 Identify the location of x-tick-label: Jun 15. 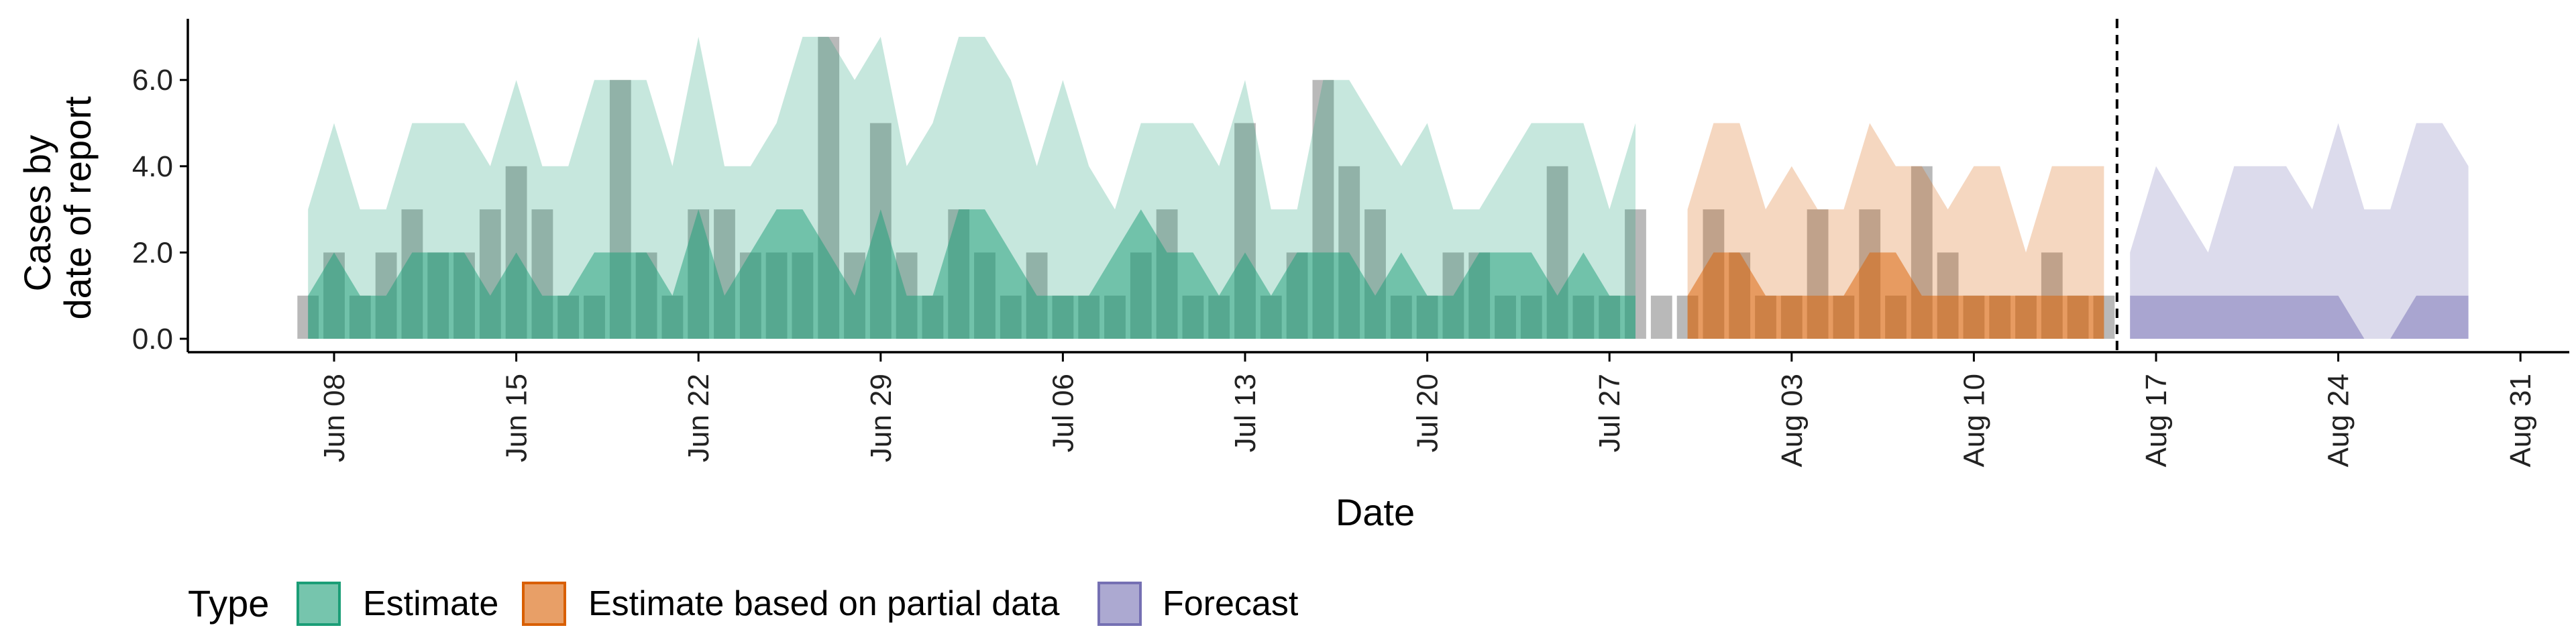
(516, 418).